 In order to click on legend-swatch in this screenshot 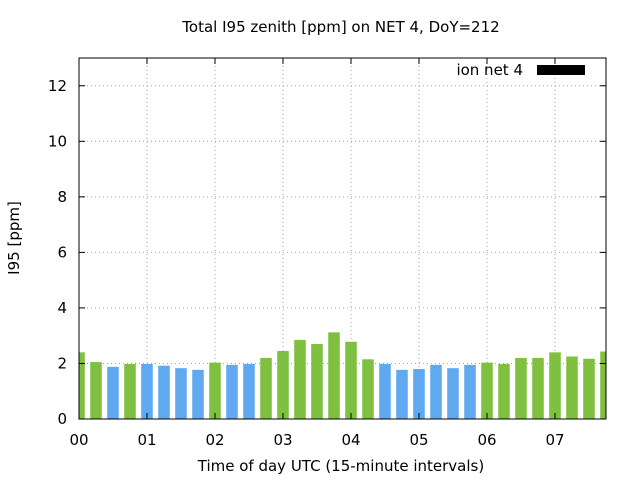, I will do `click(561, 70)`.